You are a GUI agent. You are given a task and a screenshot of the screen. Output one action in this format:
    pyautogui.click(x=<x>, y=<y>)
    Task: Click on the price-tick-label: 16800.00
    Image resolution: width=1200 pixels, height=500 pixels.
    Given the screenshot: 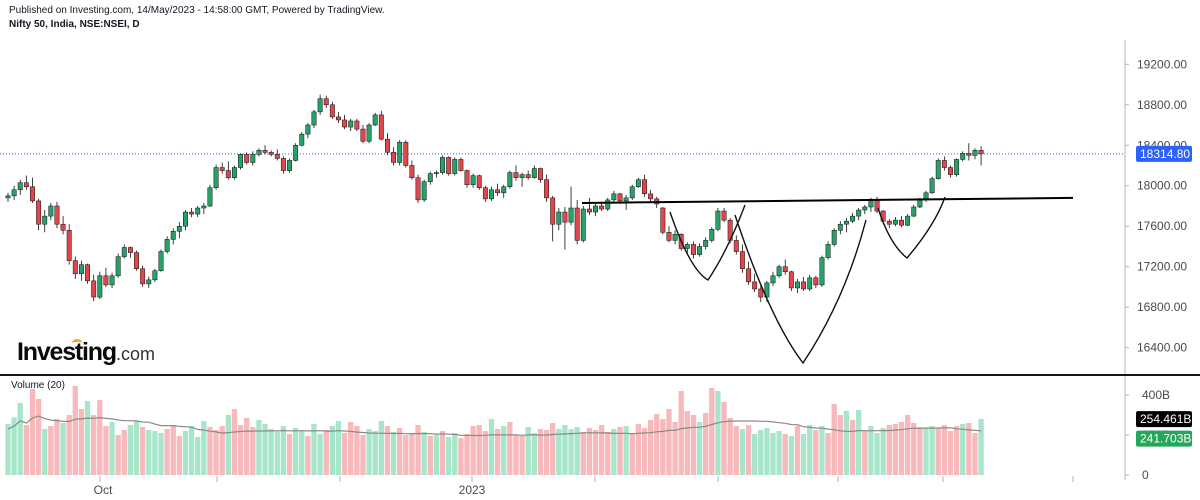 What is the action you would take?
    pyautogui.click(x=1162, y=307)
    